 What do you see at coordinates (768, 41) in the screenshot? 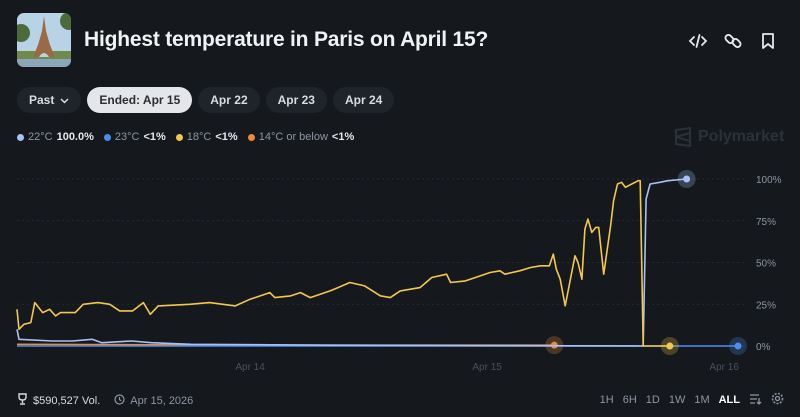
I see `bookmark-icon` at bounding box center [768, 41].